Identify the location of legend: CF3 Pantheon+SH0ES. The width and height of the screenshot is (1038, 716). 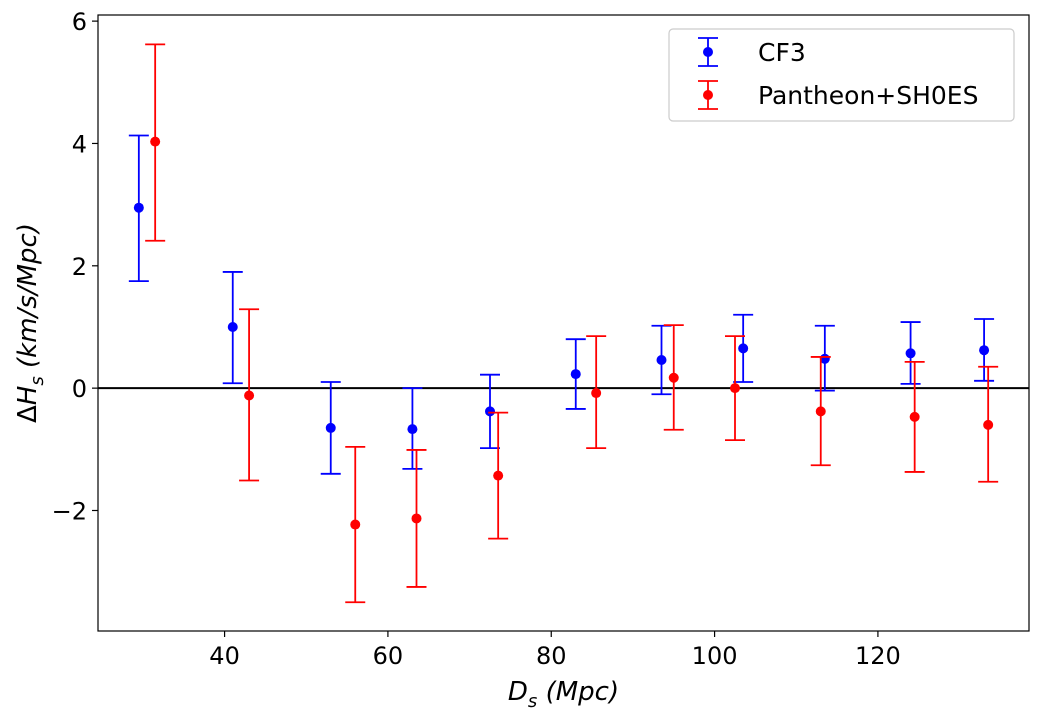
(841, 75).